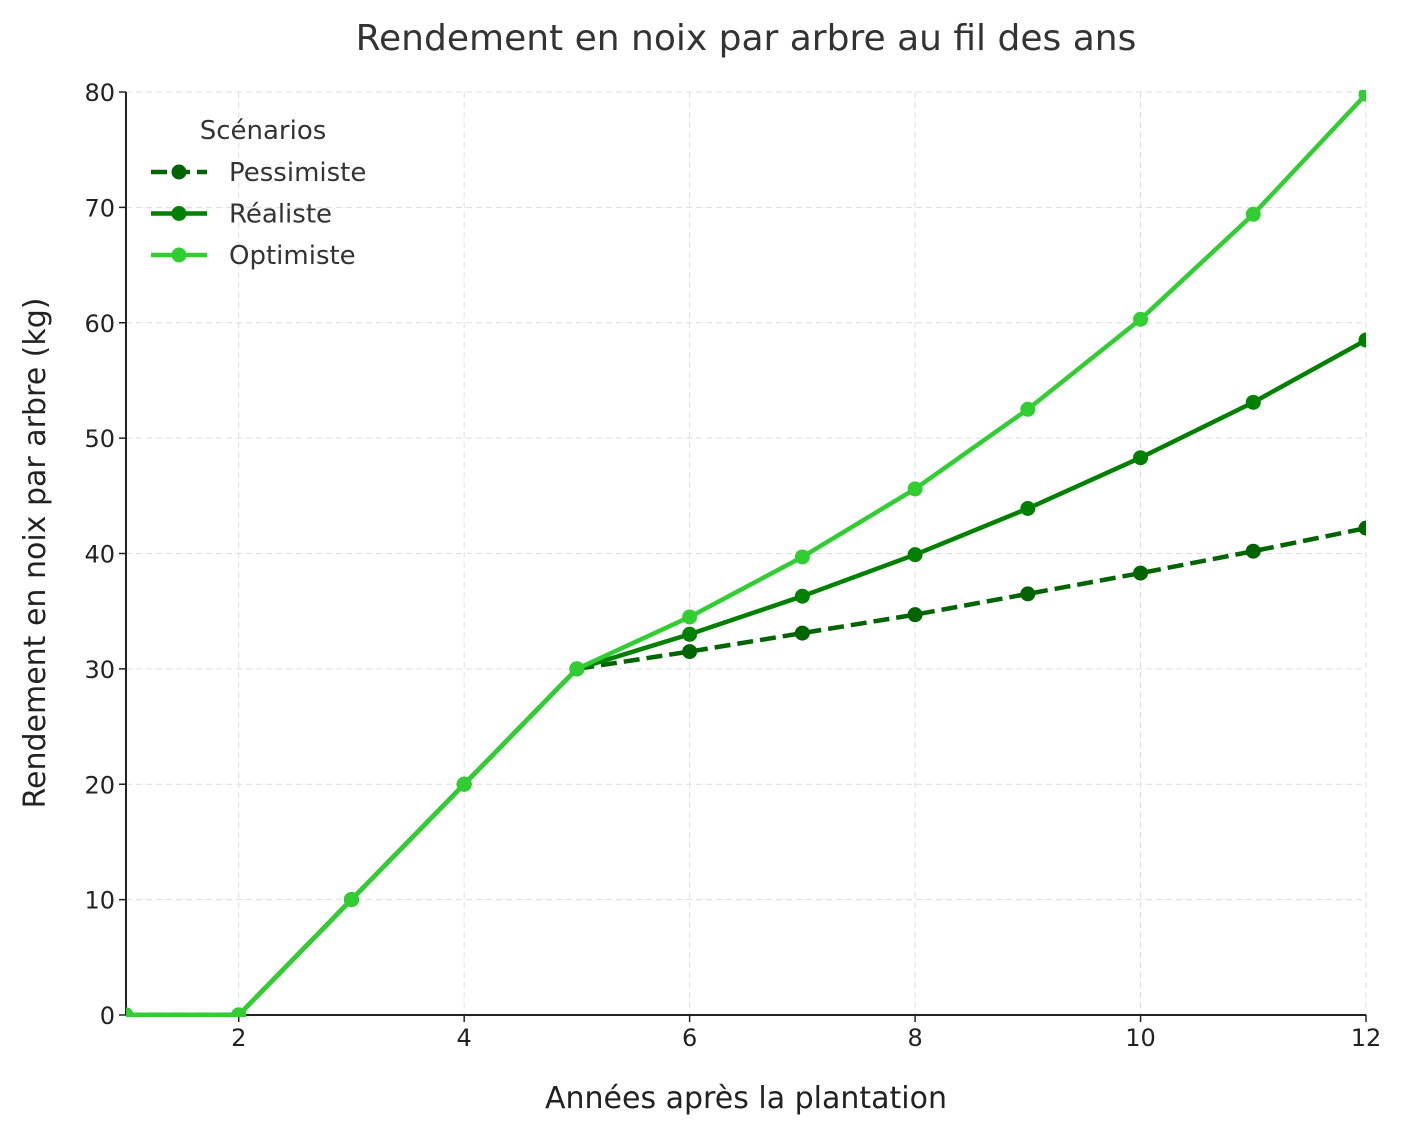 The height and width of the screenshot is (1135, 1403). What do you see at coordinates (689, 1038) in the screenshot?
I see `x-tick-label: 6` at bounding box center [689, 1038].